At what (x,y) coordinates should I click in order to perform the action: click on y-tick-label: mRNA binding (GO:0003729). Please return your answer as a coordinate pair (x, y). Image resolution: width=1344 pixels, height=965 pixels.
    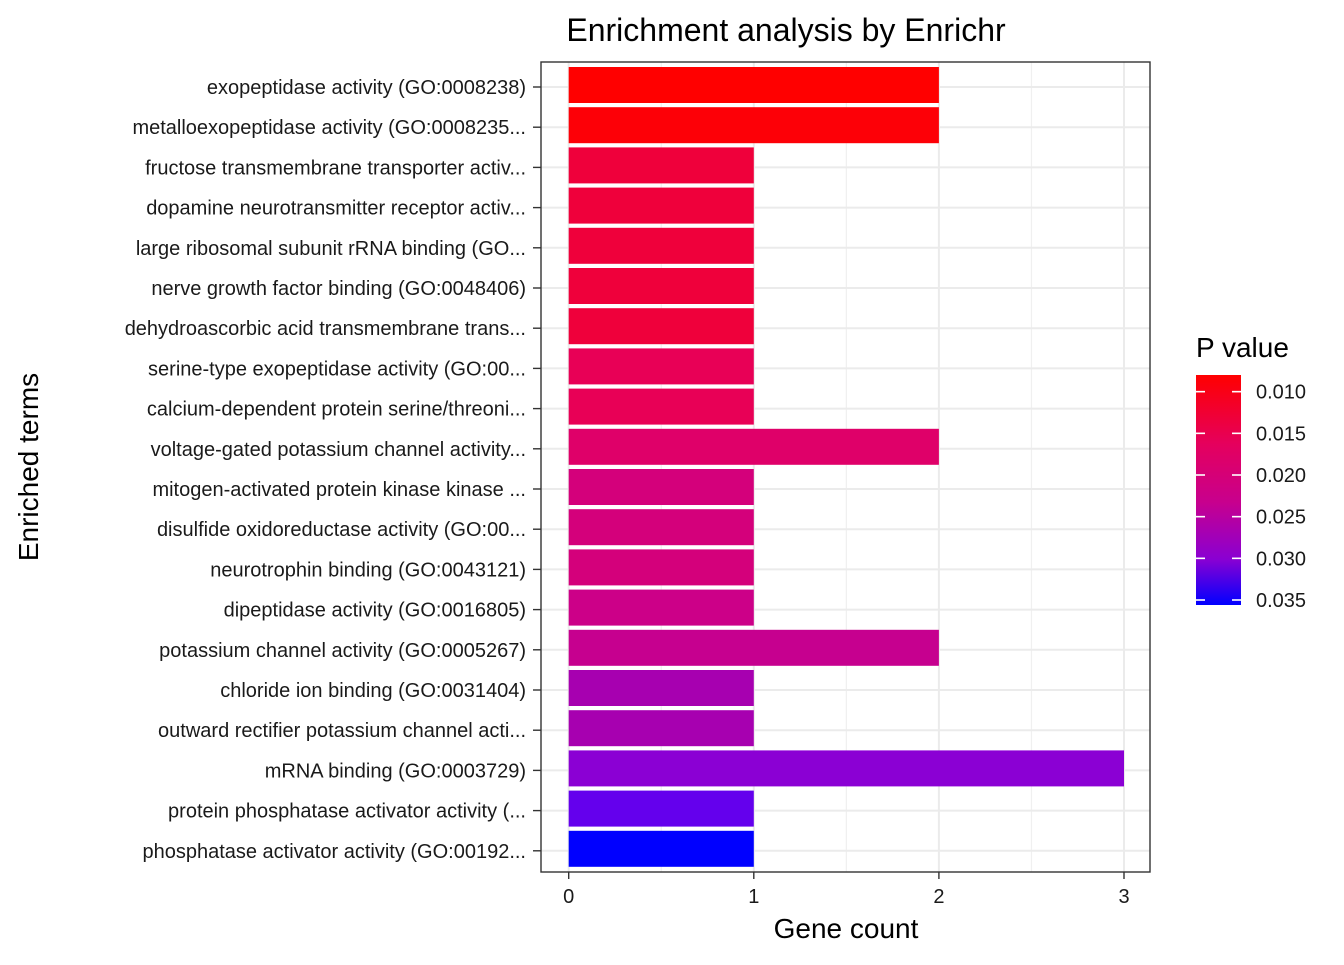
    Looking at the image, I should click on (395, 771).